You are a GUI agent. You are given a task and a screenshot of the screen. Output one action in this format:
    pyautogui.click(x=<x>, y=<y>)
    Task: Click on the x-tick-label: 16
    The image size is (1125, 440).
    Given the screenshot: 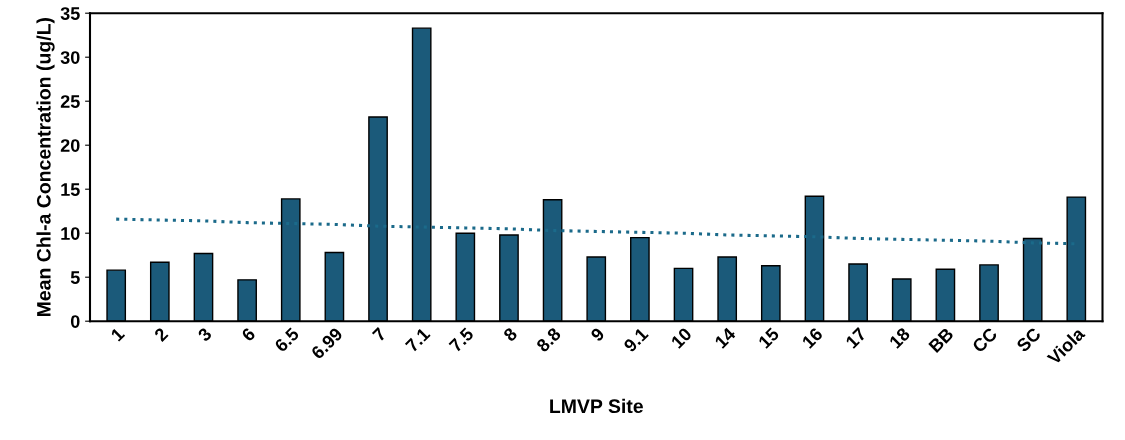 What is the action you would take?
    pyautogui.click(x=812, y=337)
    